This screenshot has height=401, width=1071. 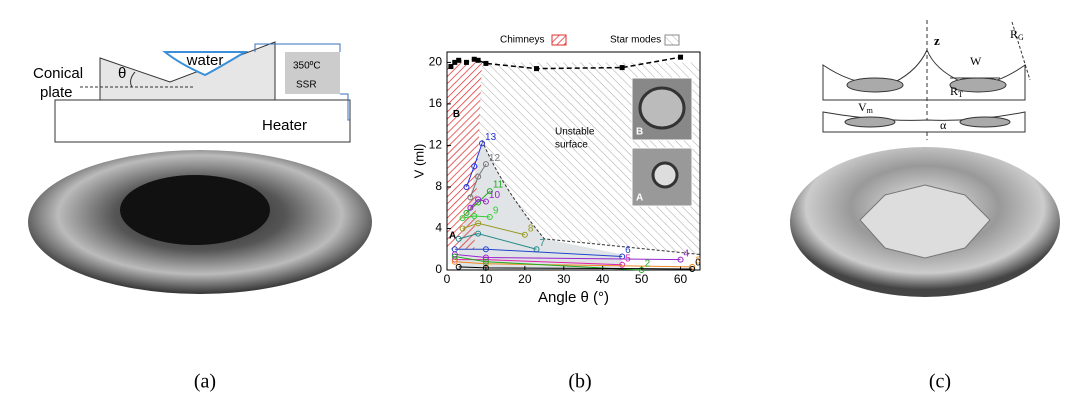 I want to click on caption: (a), so click(x=205, y=382).